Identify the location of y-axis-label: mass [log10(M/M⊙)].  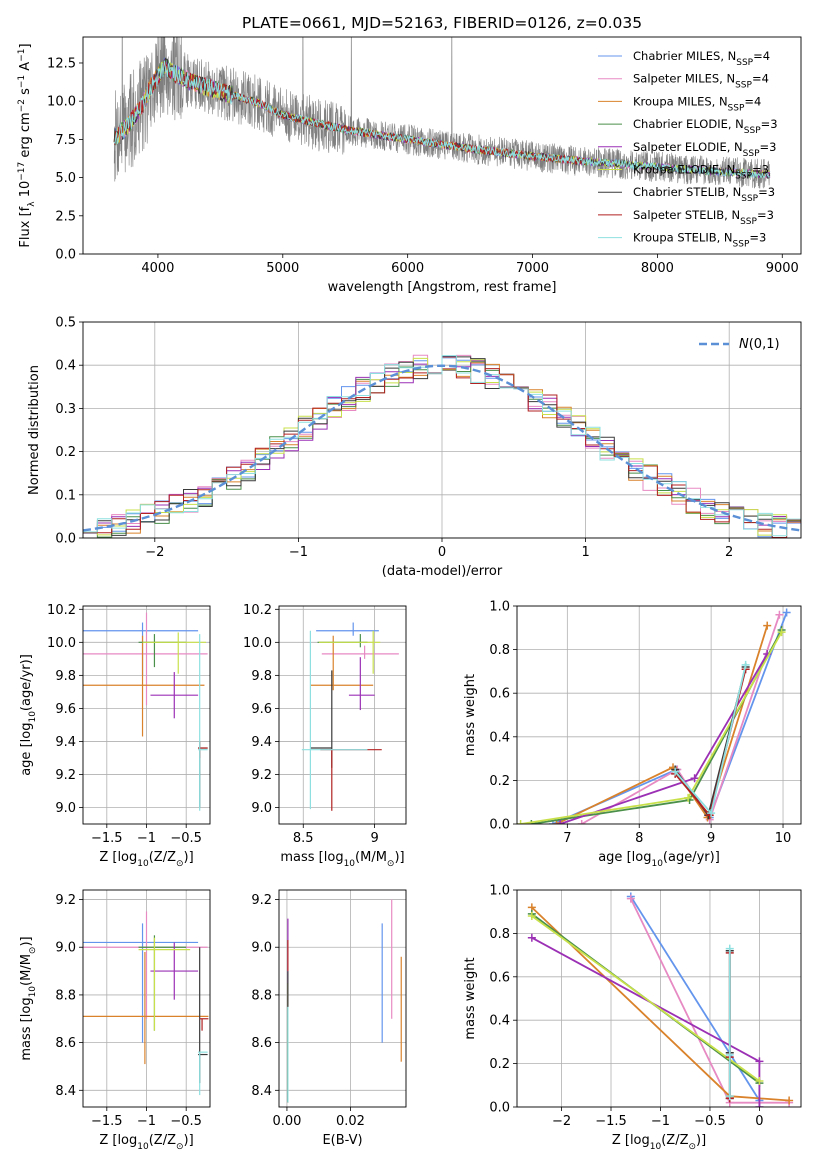
(28, 998).